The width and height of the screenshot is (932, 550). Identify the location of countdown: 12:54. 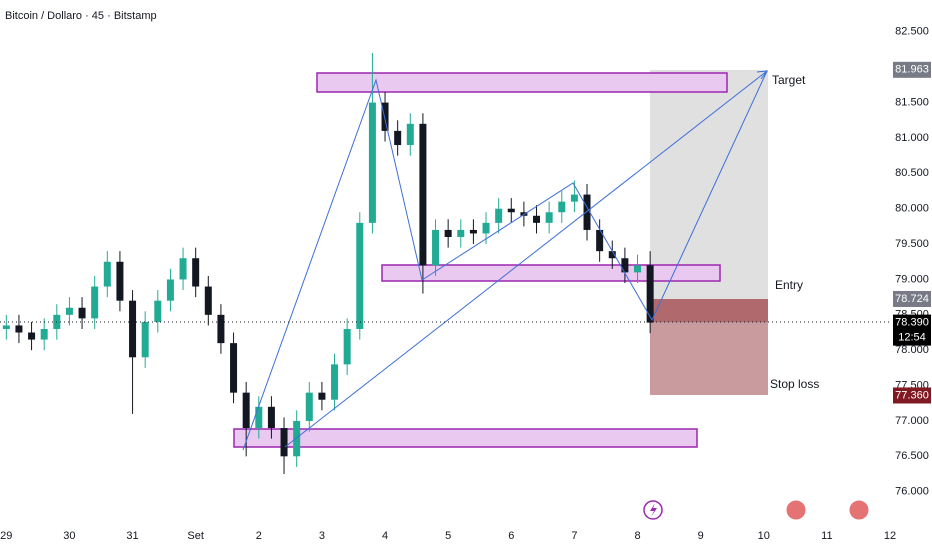
(912, 338).